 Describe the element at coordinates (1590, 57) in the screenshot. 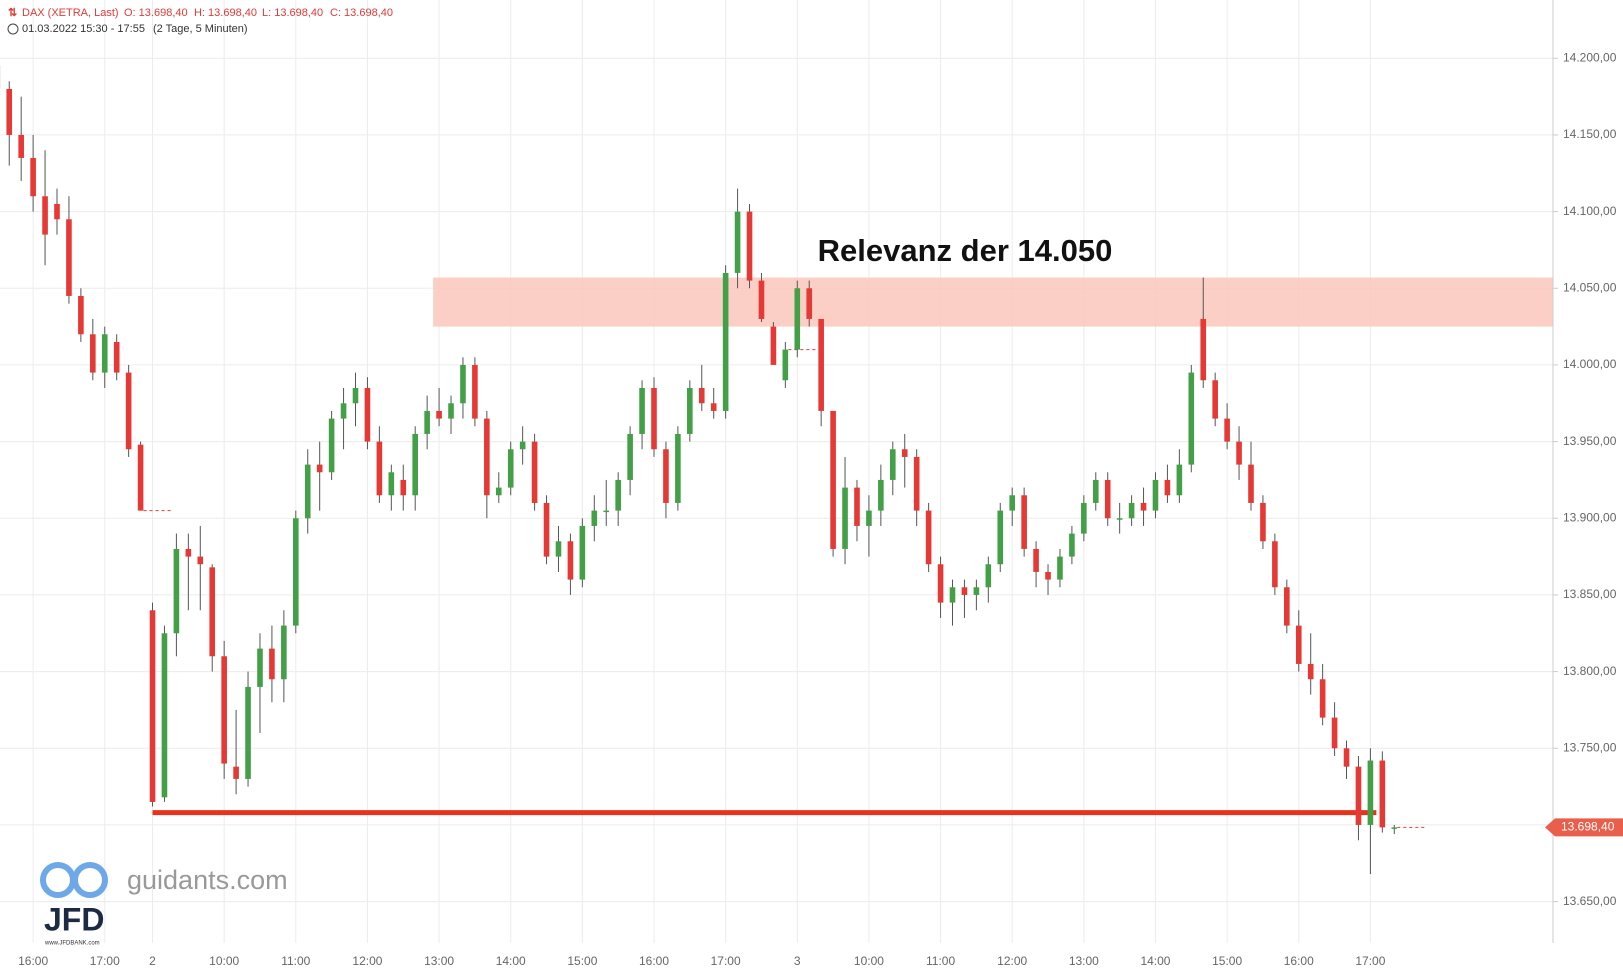

I see `y-tick-label: 14.200,00` at that location.